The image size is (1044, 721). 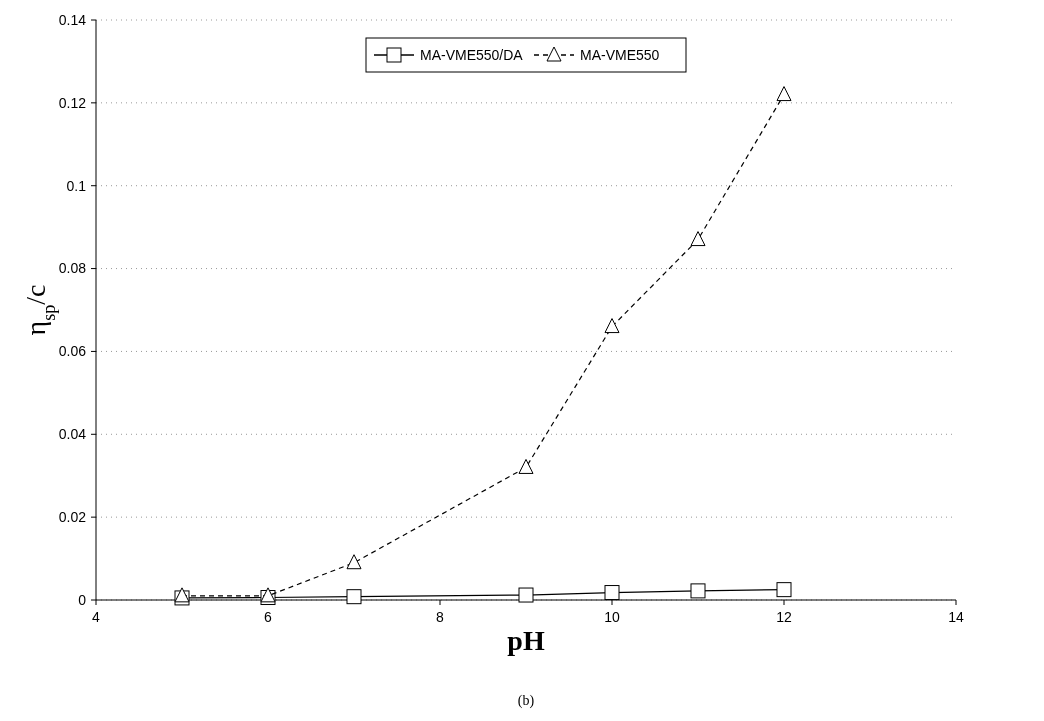 I want to click on legend-label: MA-VME550, so click(x=620, y=54).